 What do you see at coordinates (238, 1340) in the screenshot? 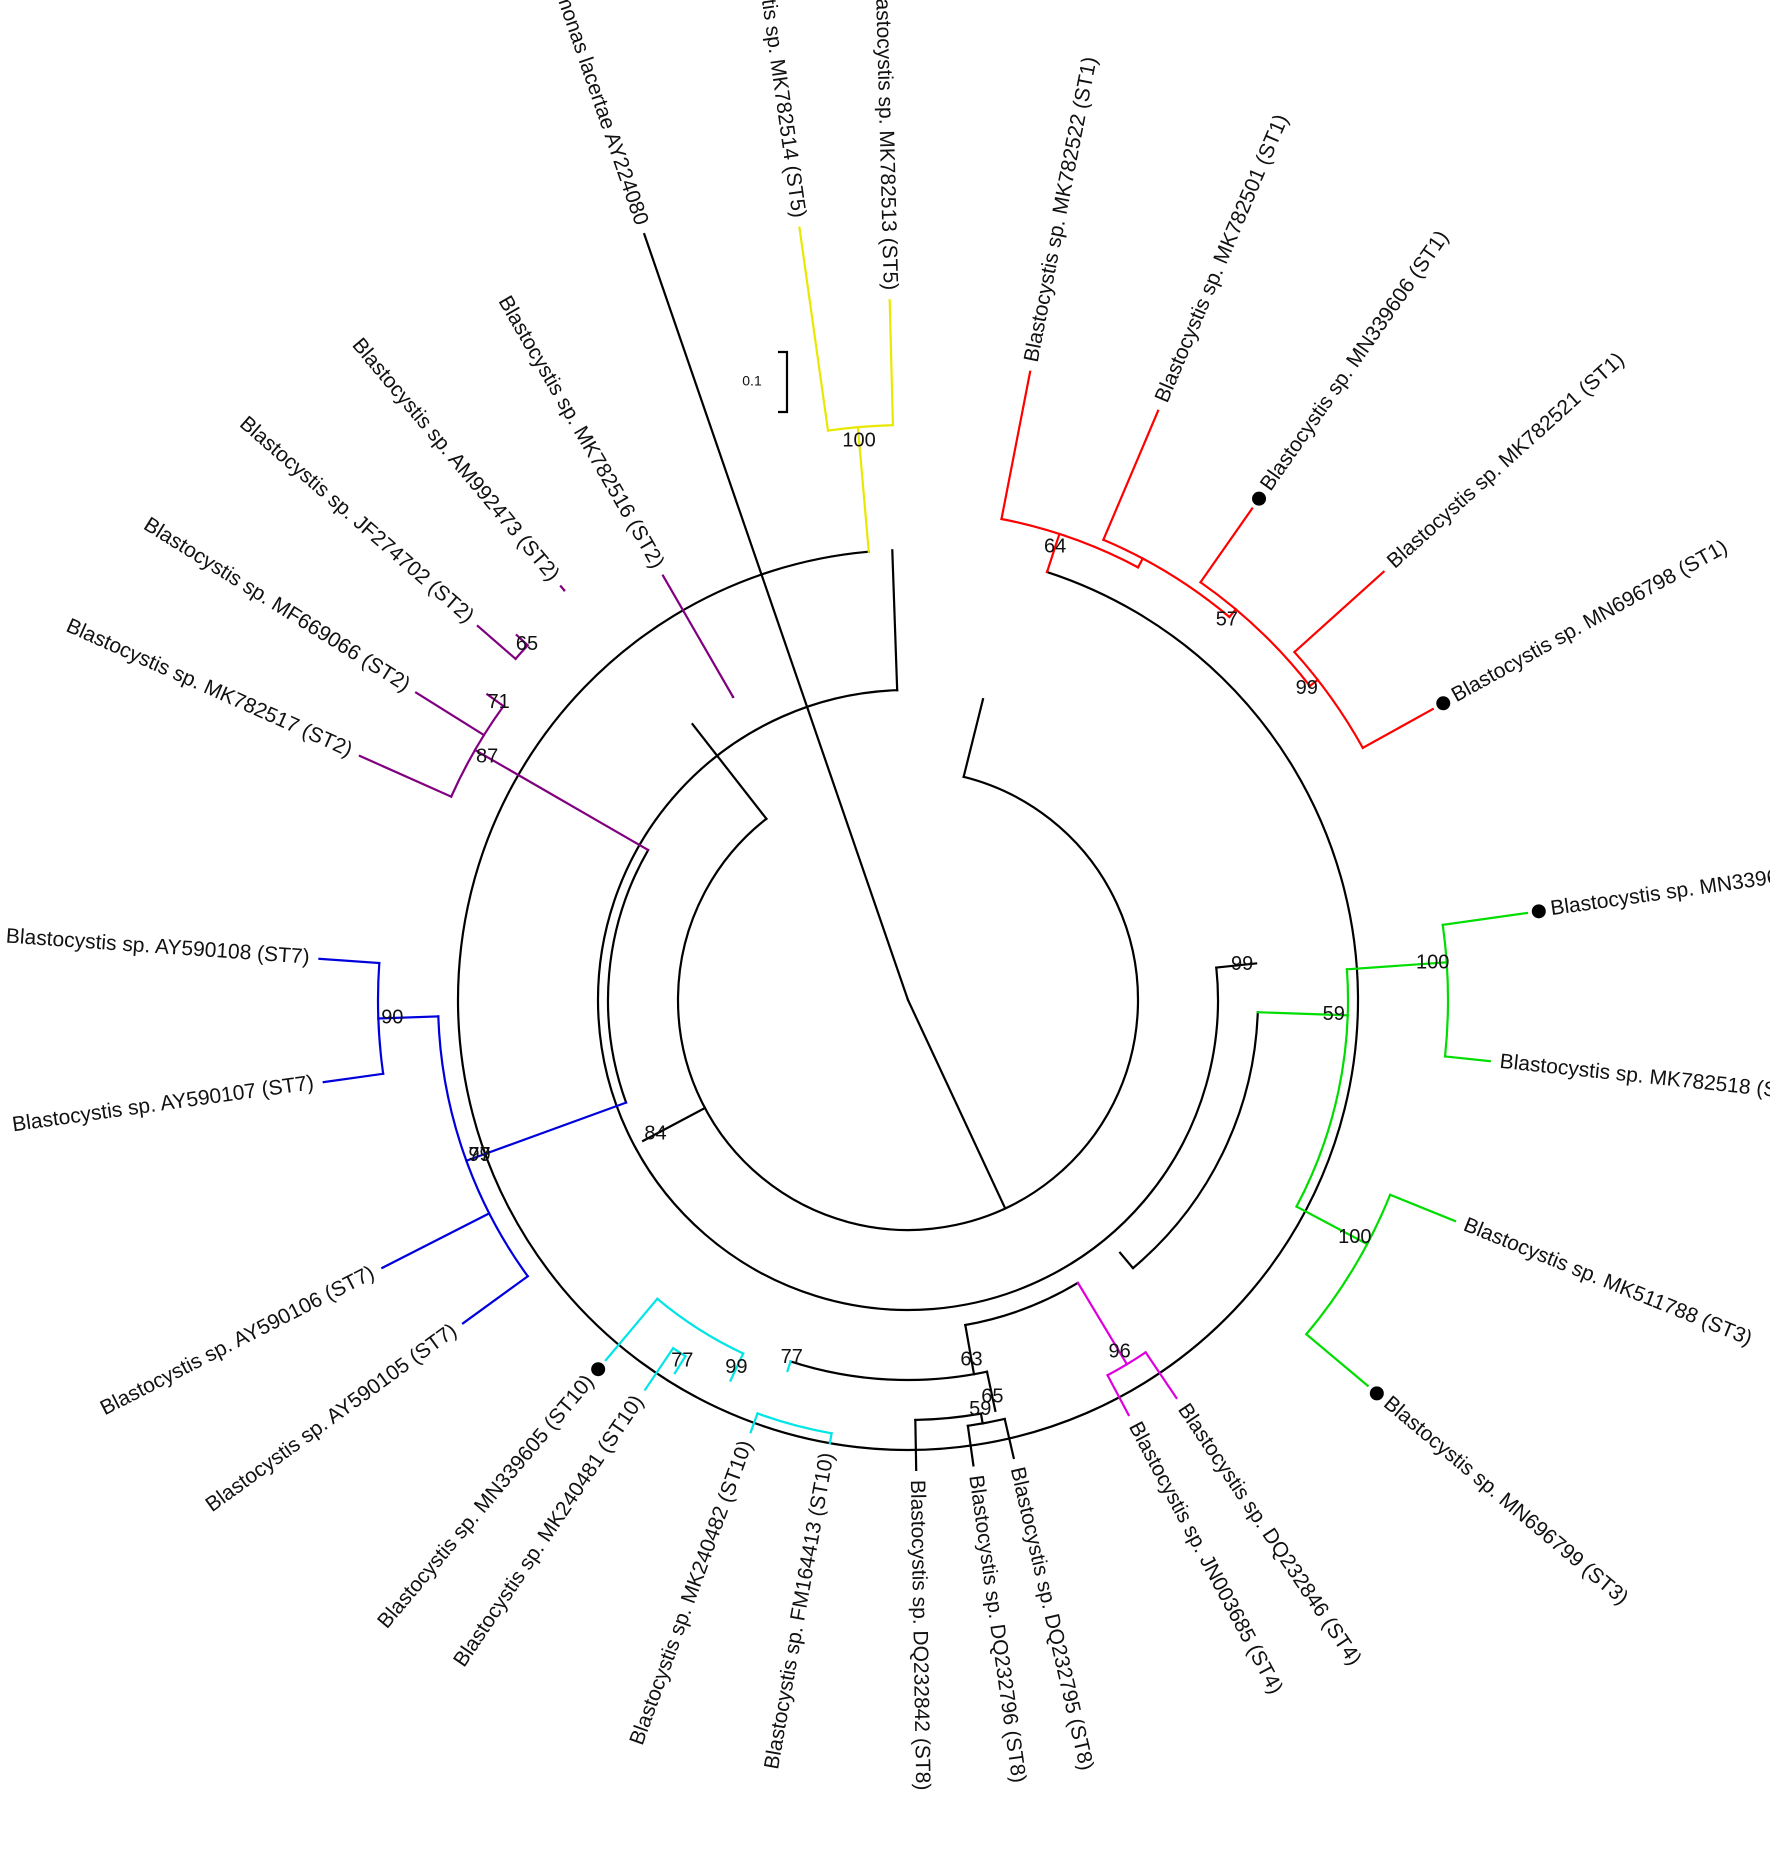
I see `taxon-label: Blastocystis sp. AY590106 (ST7)` at bounding box center [238, 1340].